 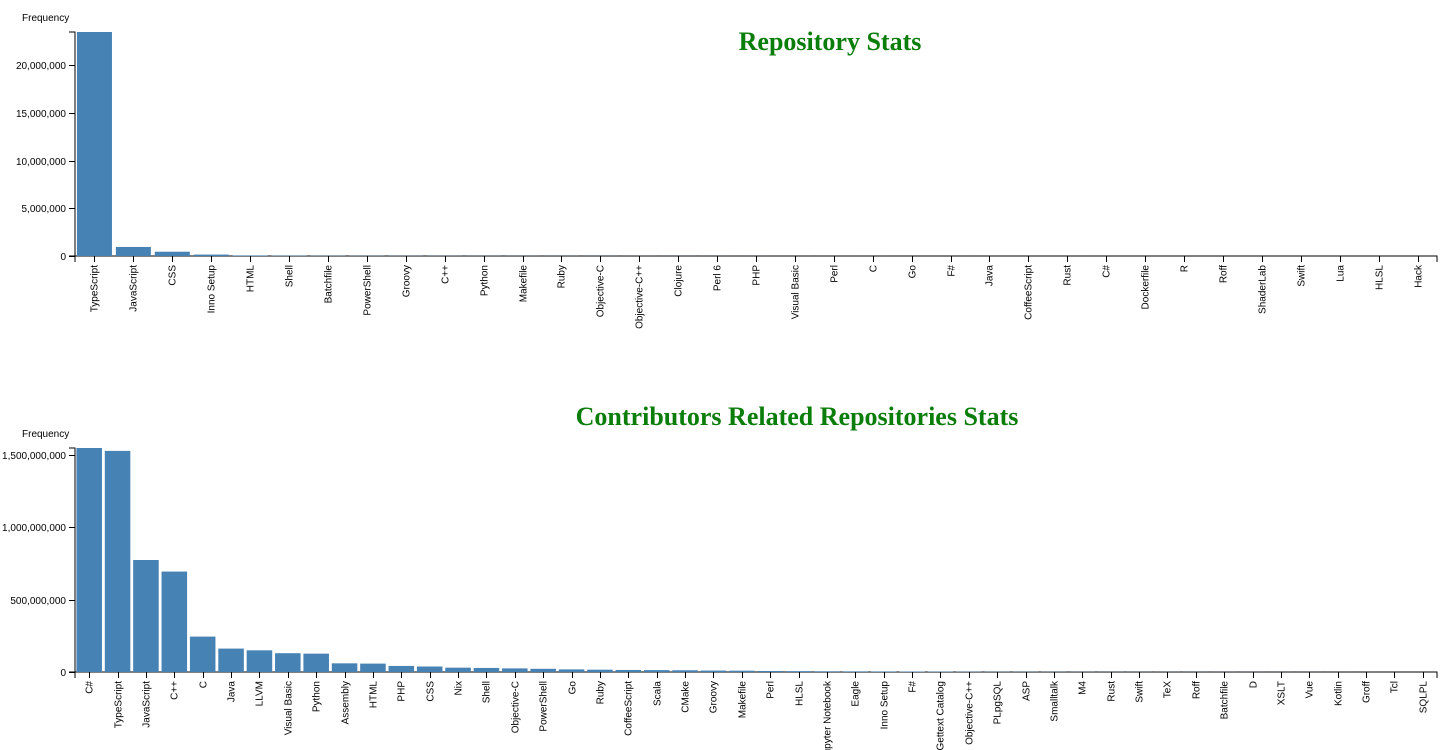 I want to click on chart-title: Contributors Related Repositories Stats, so click(x=797, y=416).